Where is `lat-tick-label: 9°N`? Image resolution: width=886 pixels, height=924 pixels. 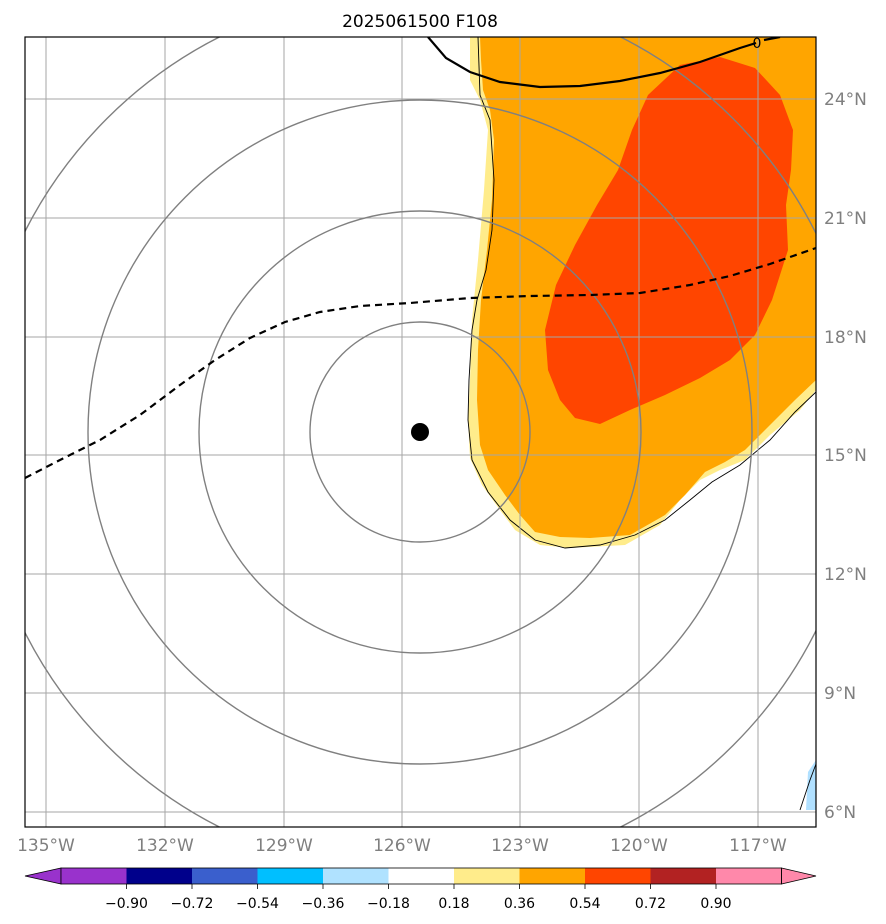 lat-tick-label: 9°N is located at coordinates (840, 694).